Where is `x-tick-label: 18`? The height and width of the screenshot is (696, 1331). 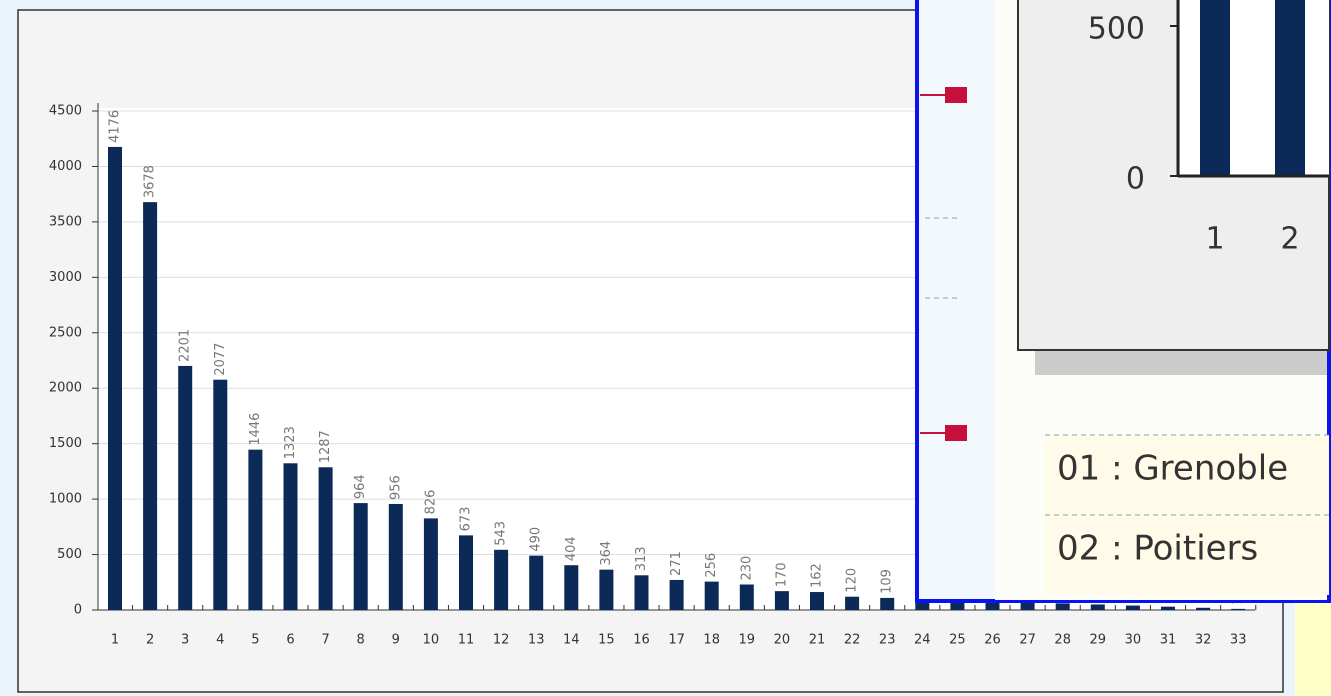
x-tick-label: 18 is located at coordinates (711, 640).